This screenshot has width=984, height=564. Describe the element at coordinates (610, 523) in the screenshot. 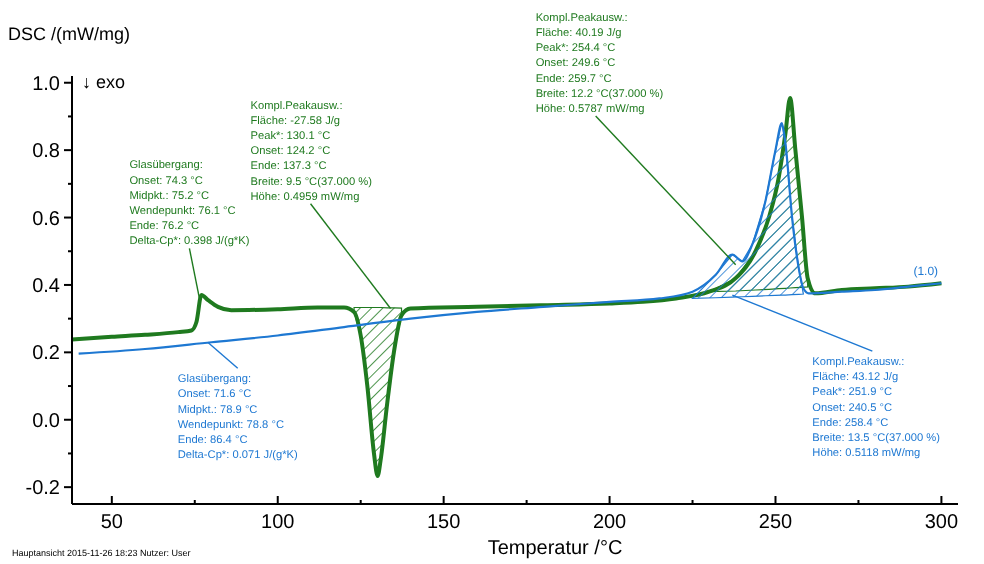

I see `x-tick-label: 200` at that location.